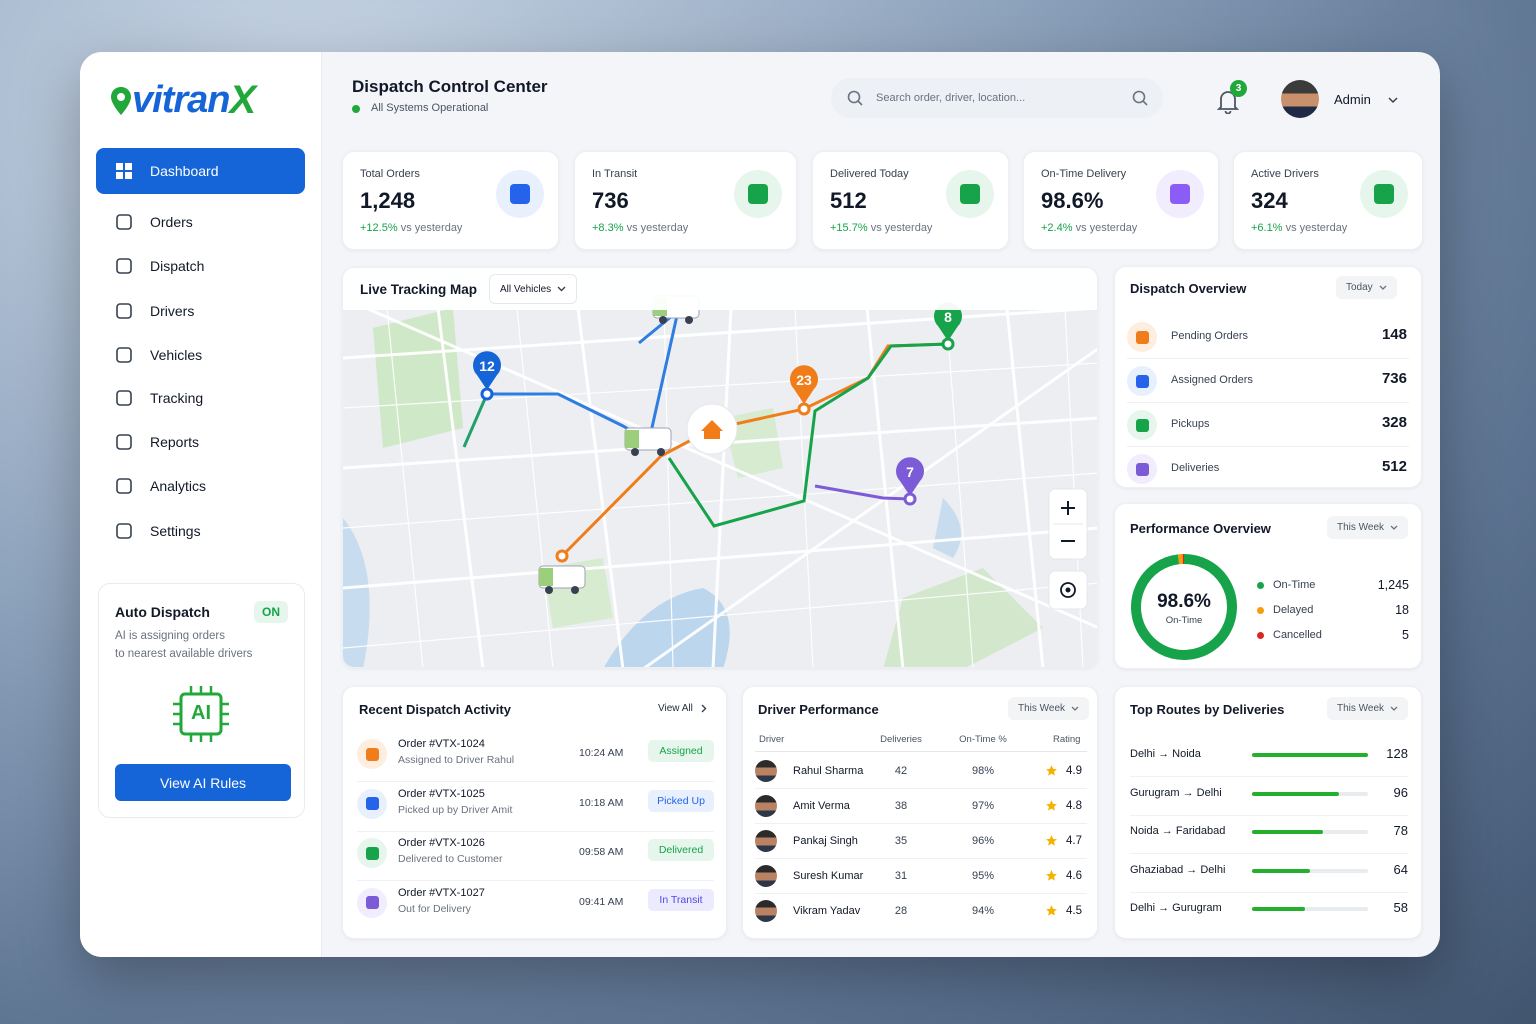 Image resolution: width=1536 pixels, height=1024 pixels. Describe the element at coordinates (1269, 912) in the screenshot. I see `route-row: Delhi → Gurugram 58` at that location.